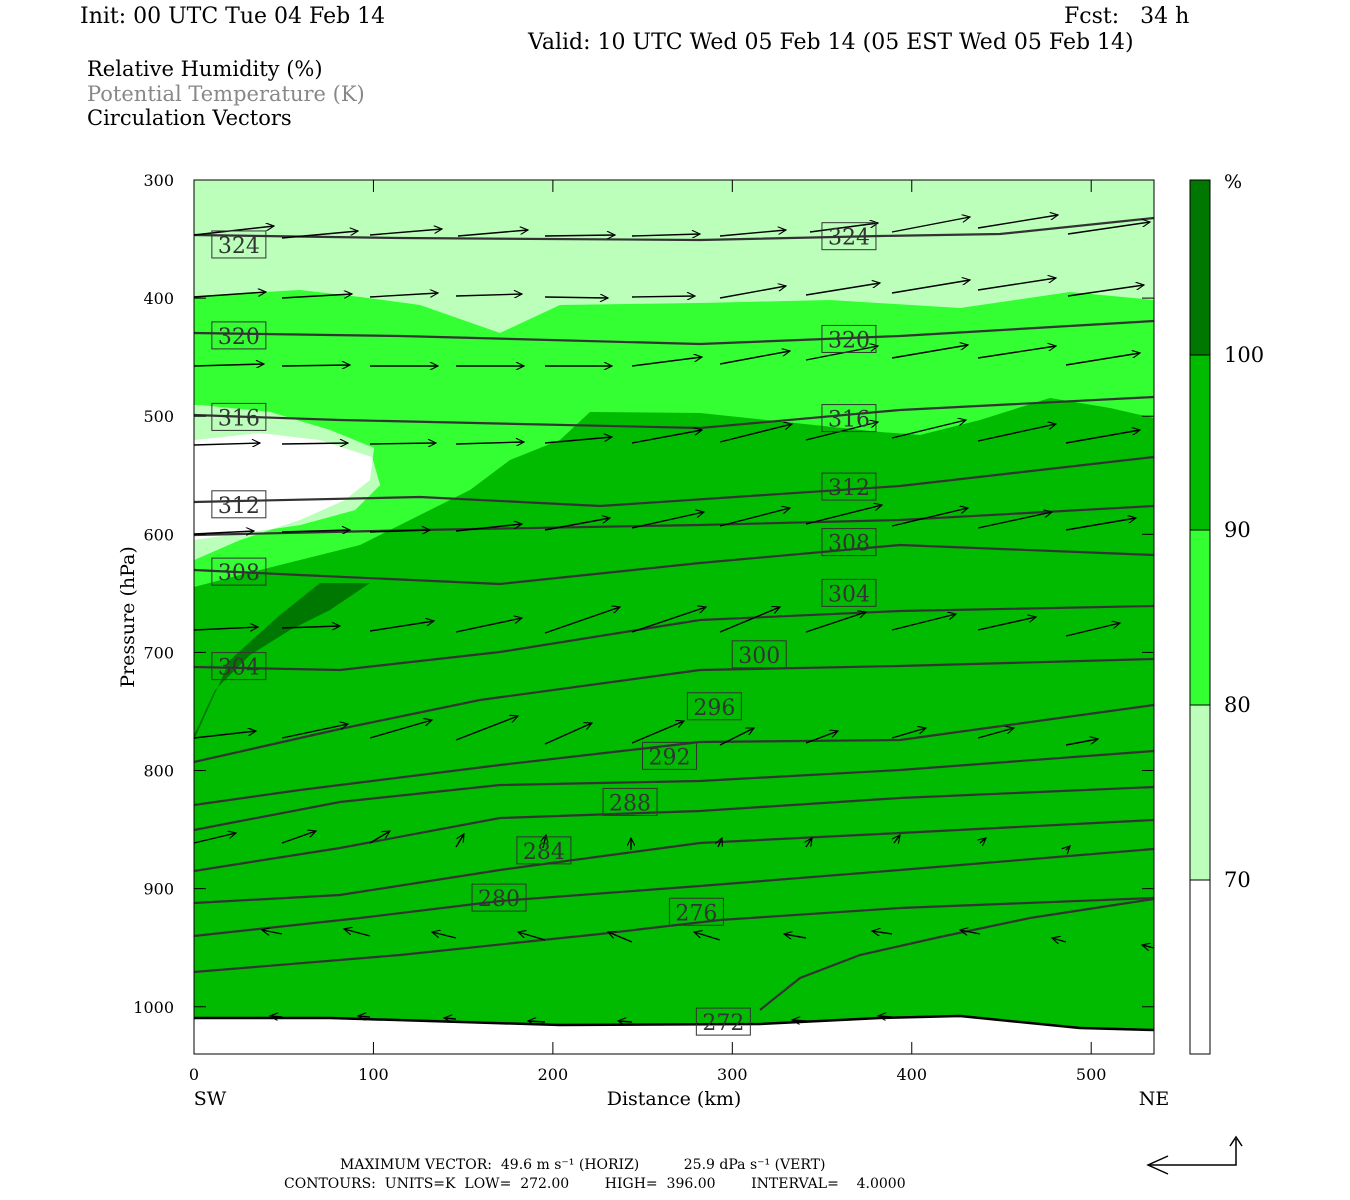  Describe the element at coordinates (153, 1007) in the screenshot. I see `y-tick-label-1000: 1000` at that location.